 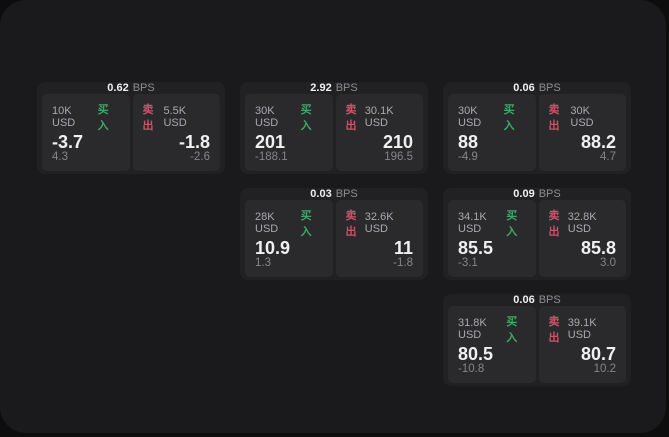 What do you see at coordinates (334, 194) in the screenshot?
I see `spread-header: 0.03 BPS` at bounding box center [334, 194].